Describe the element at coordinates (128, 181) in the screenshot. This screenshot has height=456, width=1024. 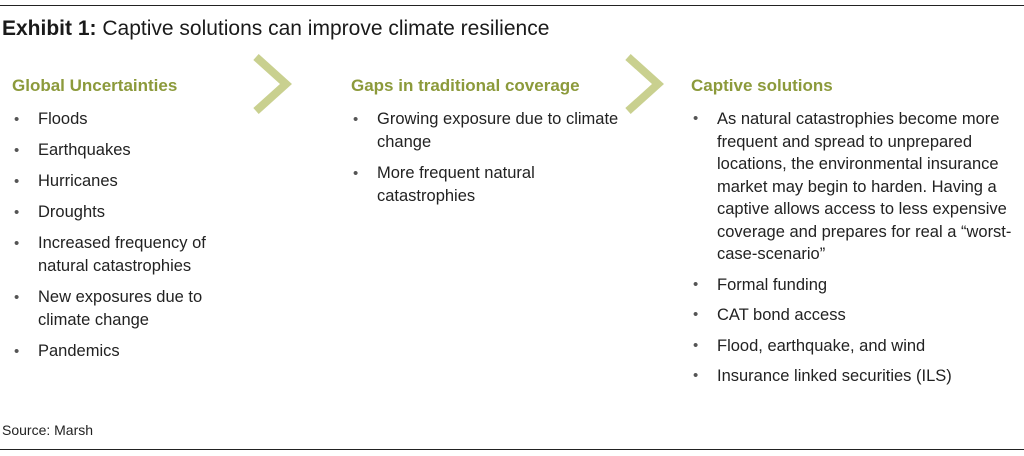
I see `list-item: Hurricanes` at that location.